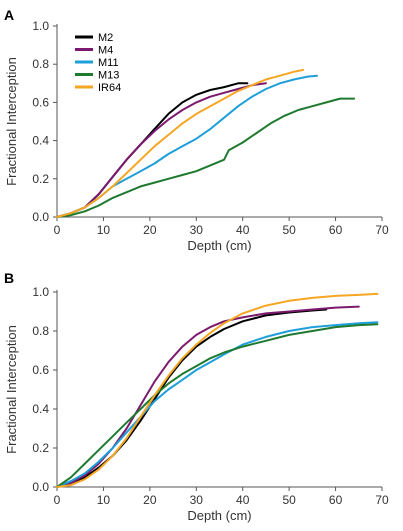 The width and height of the screenshot is (403, 531). I want to click on series-line-m4, so click(161, 150).